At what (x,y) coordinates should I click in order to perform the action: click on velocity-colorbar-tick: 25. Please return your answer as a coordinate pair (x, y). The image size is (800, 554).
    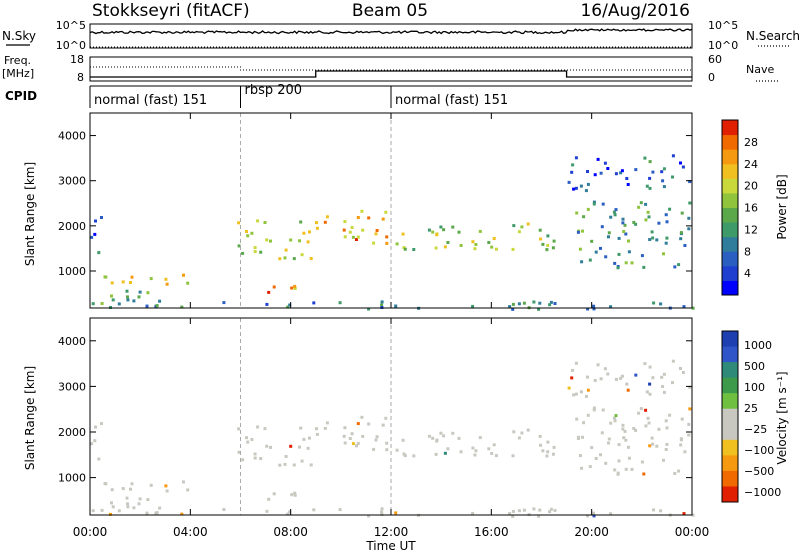
    Looking at the image, I should click on (751, 408).